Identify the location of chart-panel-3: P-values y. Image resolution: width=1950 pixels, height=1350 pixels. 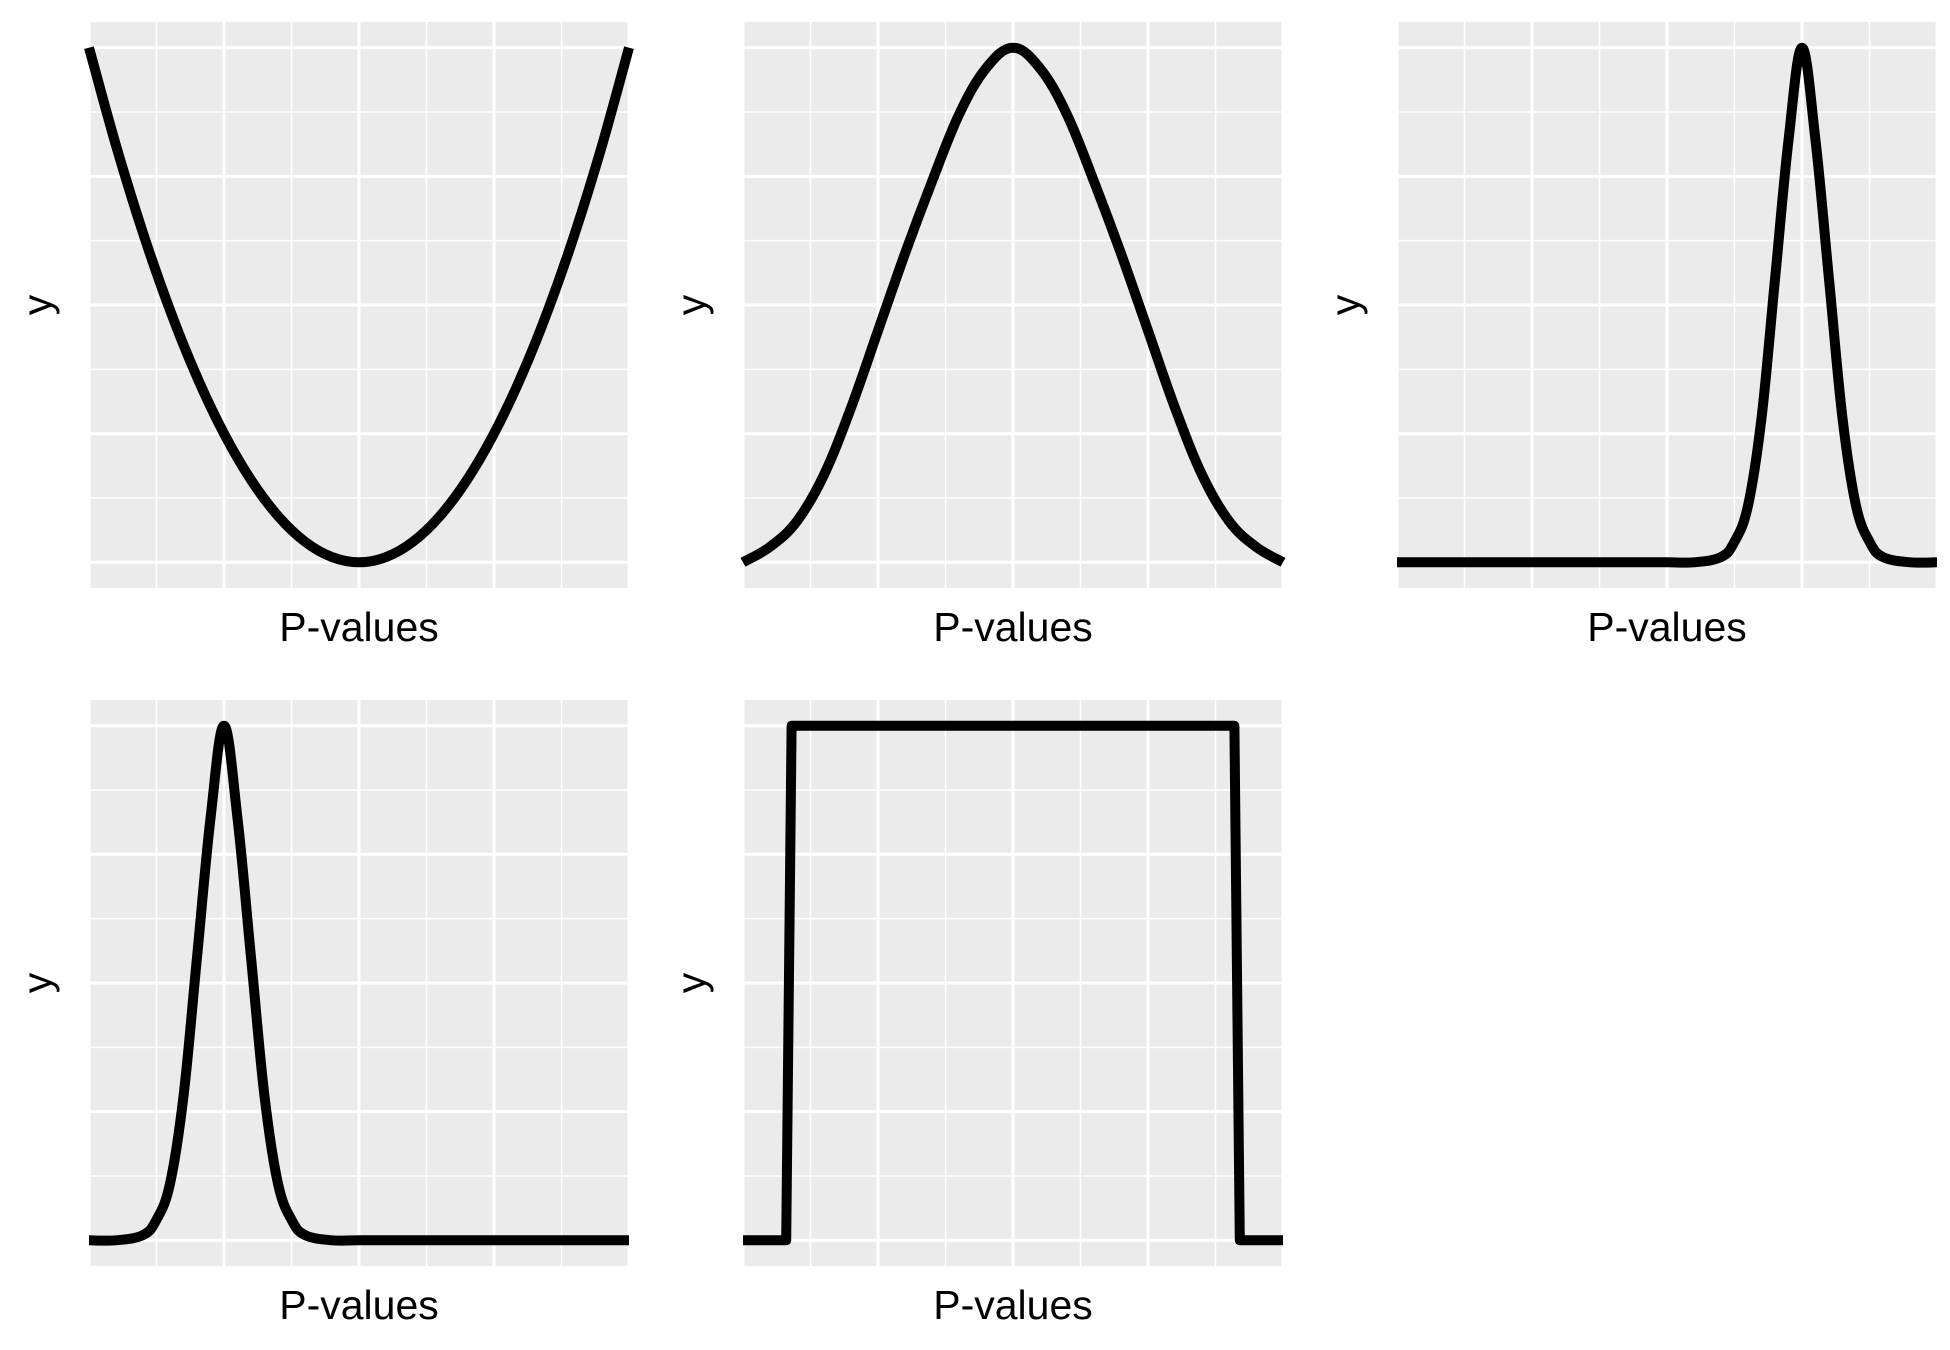
(1630, 336).